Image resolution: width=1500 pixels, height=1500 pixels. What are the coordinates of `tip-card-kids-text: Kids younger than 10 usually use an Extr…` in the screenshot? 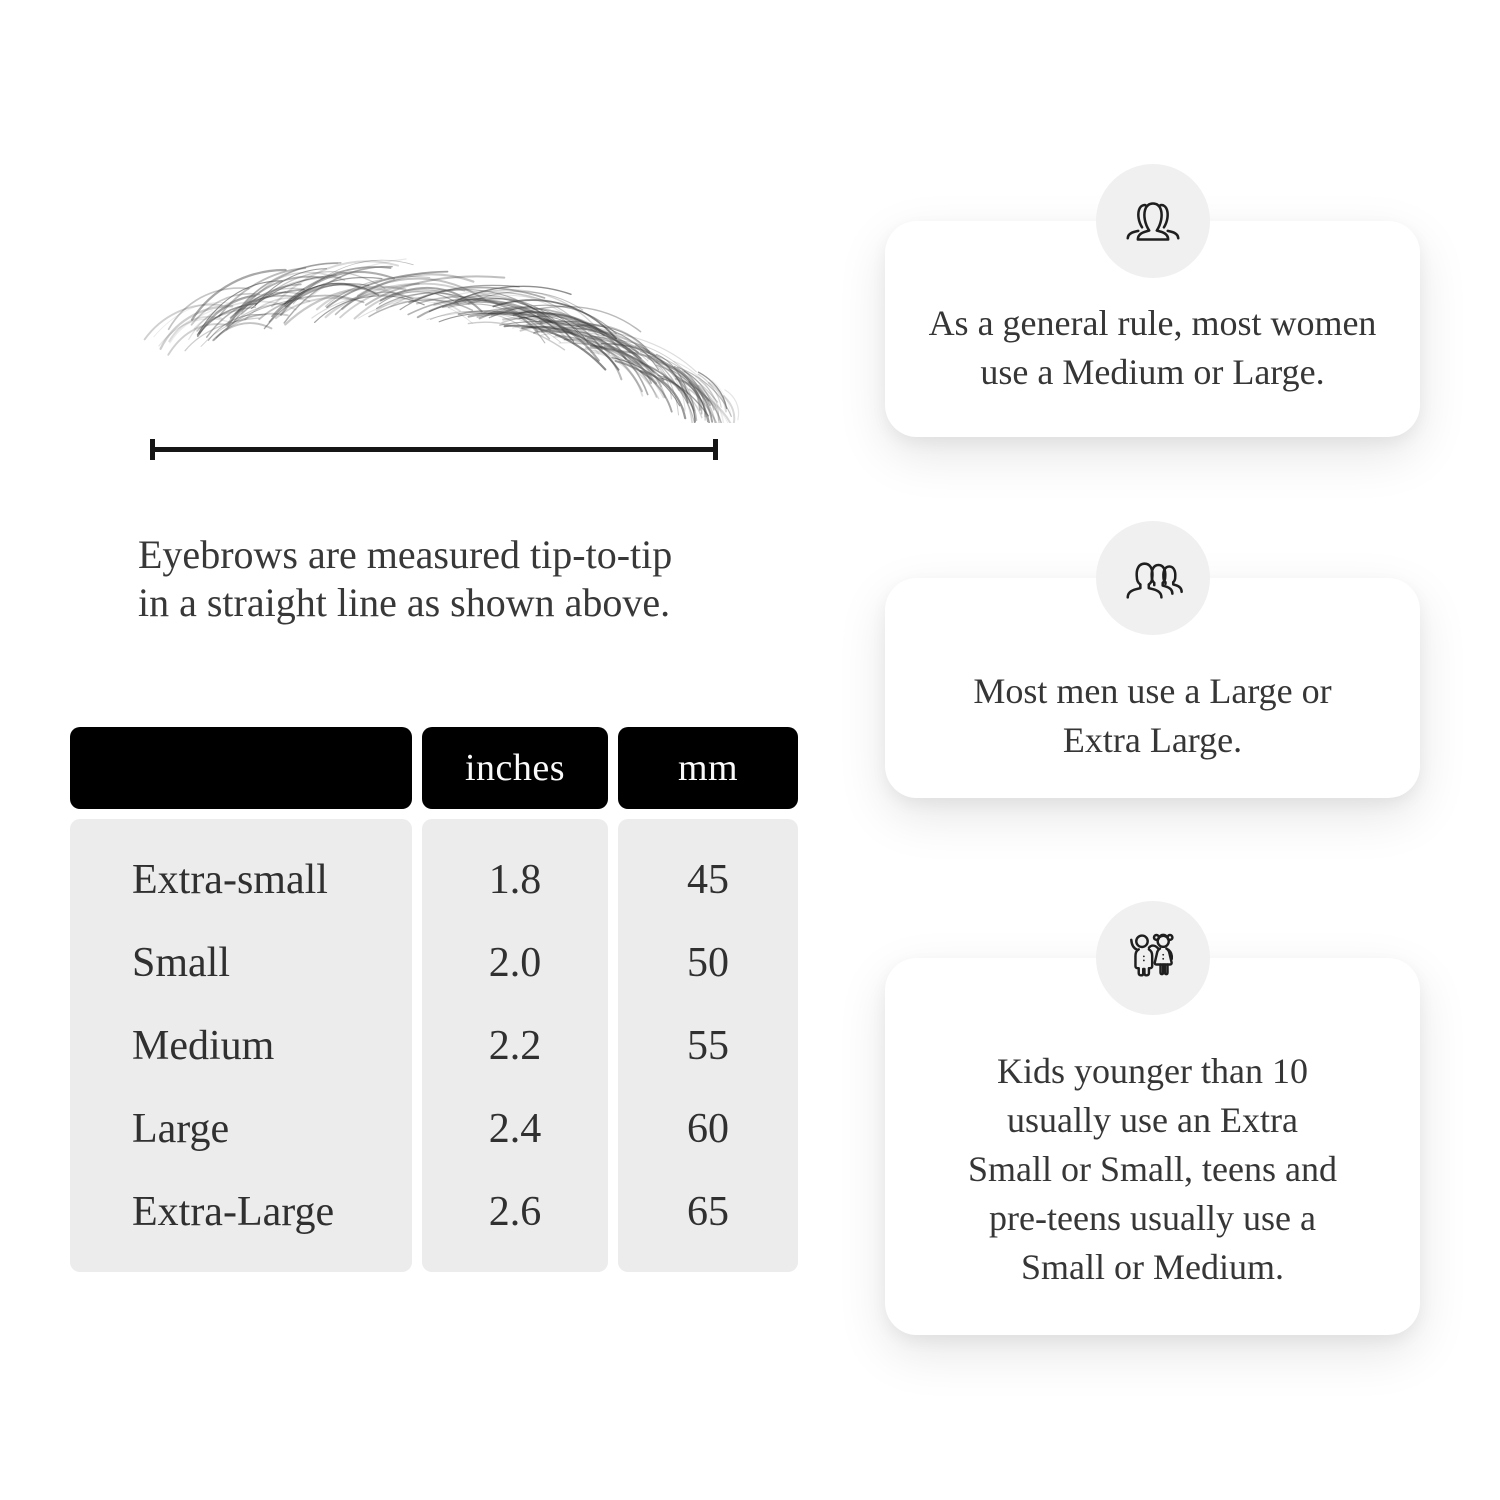 It's located at (1152, 1169).